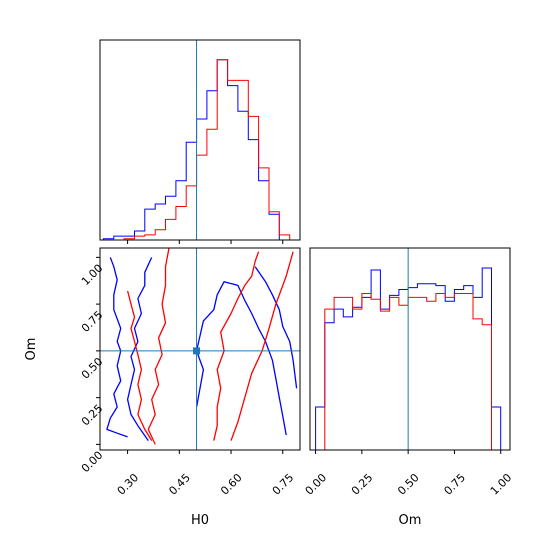  I want to click on h0-om-x-tick-label: 0.75, so click(283, 484).